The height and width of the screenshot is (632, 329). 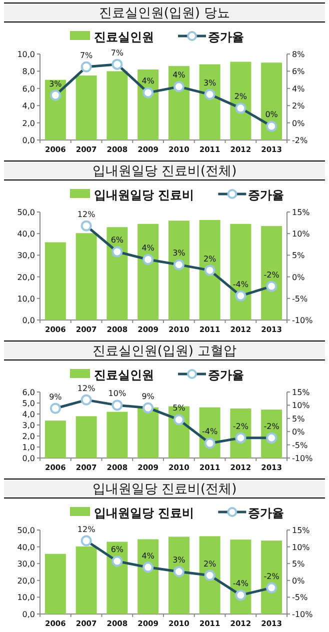 What do you see at coordinates (28, 447) in the screenshot?
I see `y-tick-label: 1,0` at bounding box center [28, 447].